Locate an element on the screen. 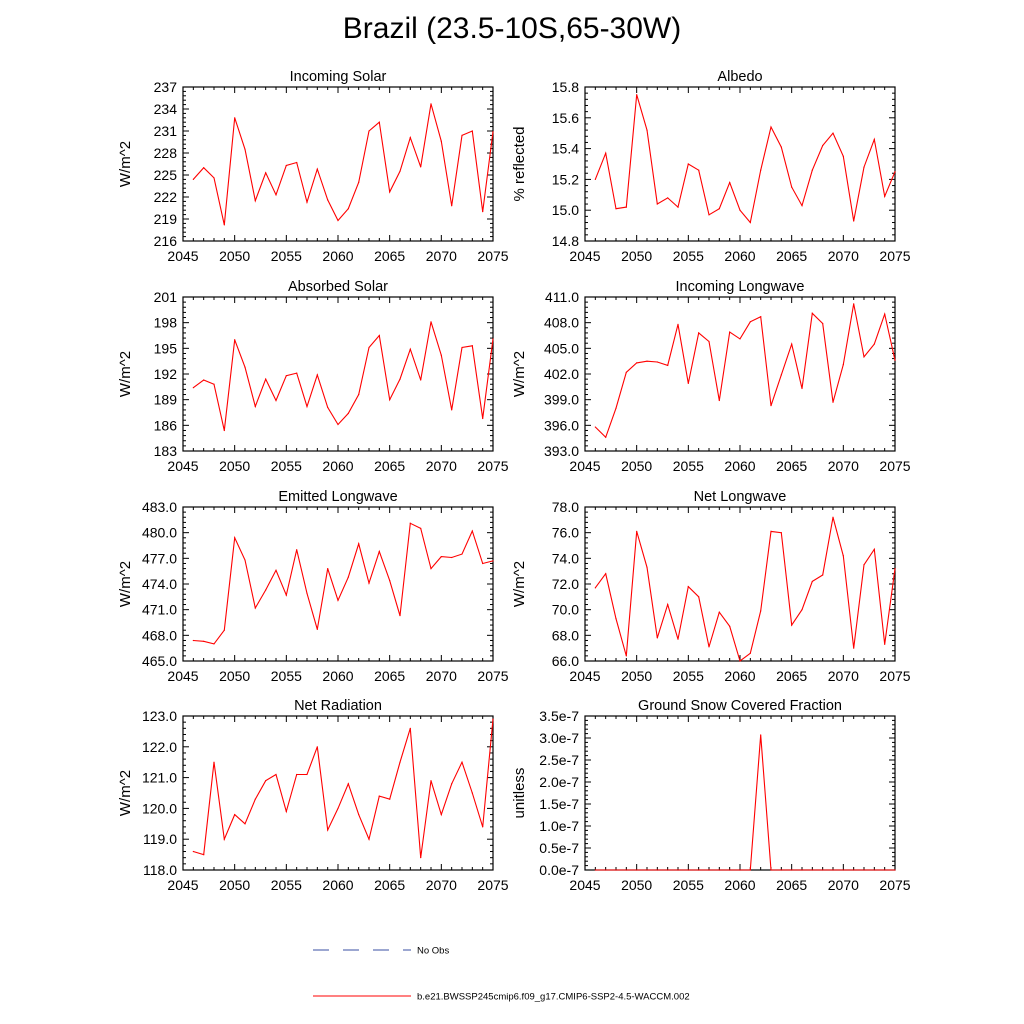 Image resolution: width=1024 pixels, height=1024 pixels. y-tick-label: 411.0 is located at coordinates (562, 297).